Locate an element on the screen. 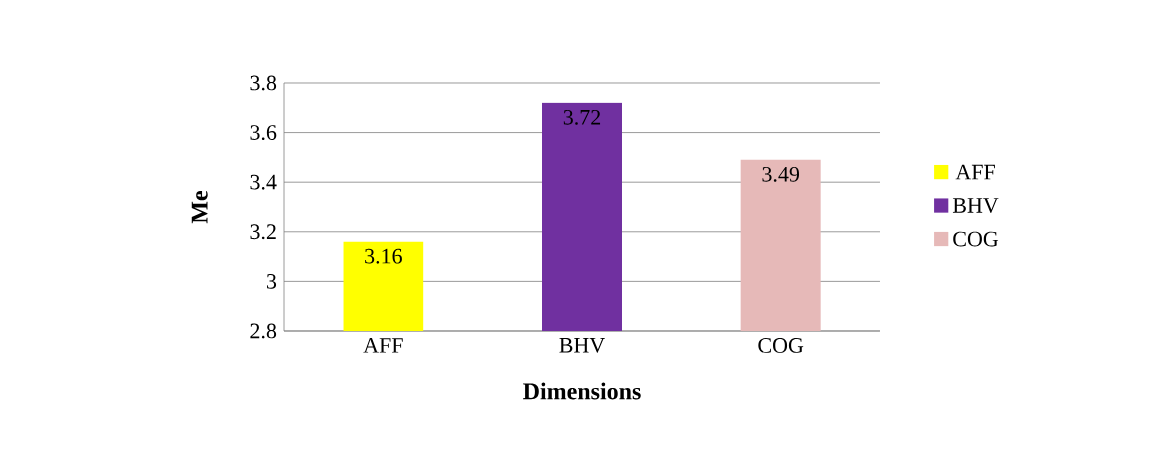 This screenshot has width=1163, height=475. x-tick-label: BHV is located at coordinates (582, 345).